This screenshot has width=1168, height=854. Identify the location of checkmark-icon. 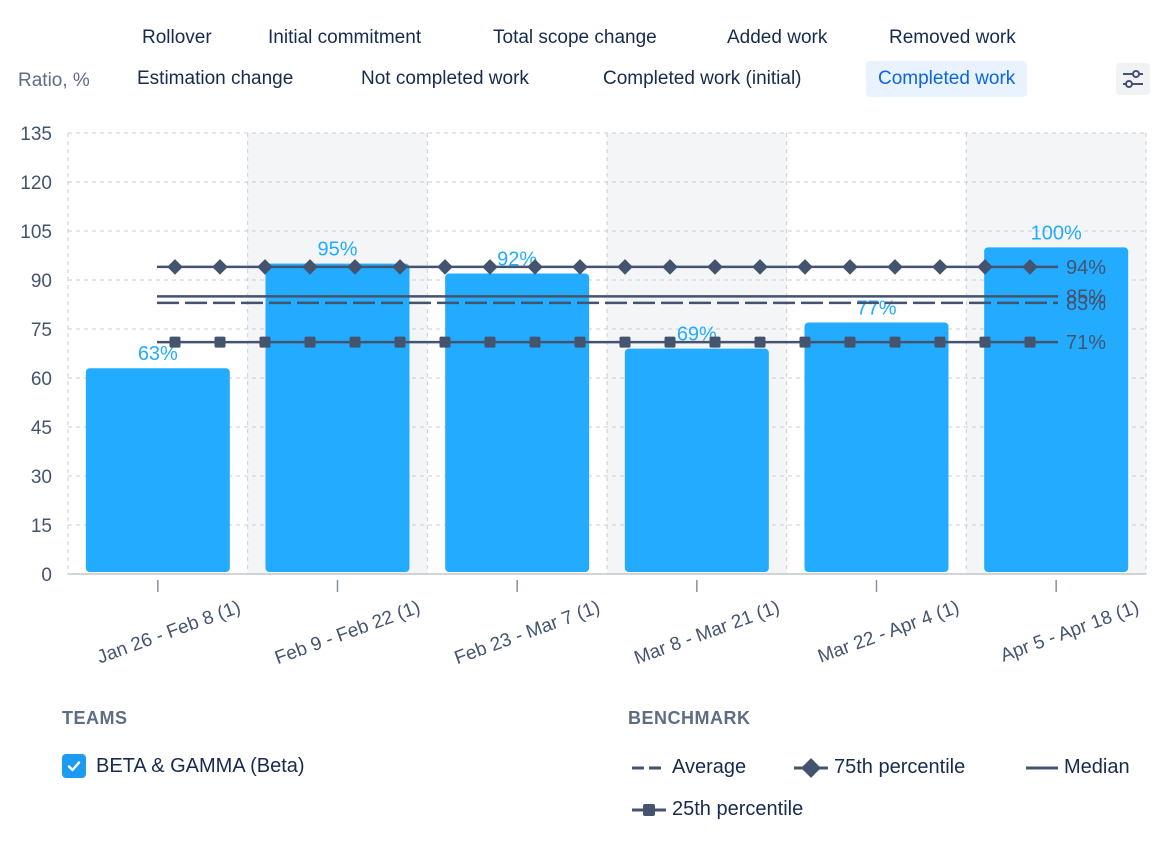
(74, 766).